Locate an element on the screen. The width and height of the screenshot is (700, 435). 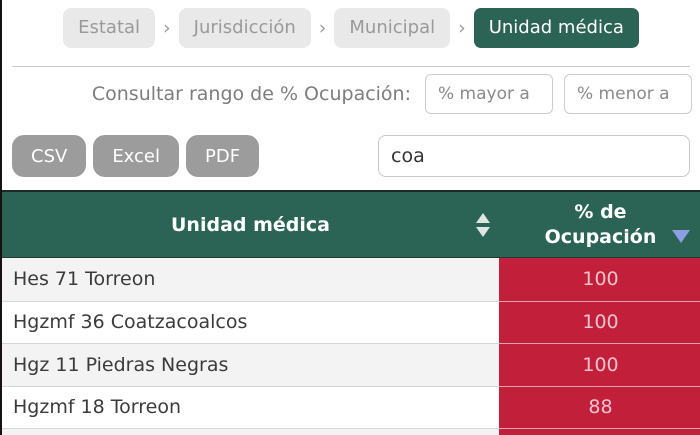
table-row: Hgzmf 18 Torreon 88 is located at coordinates (351, 406).